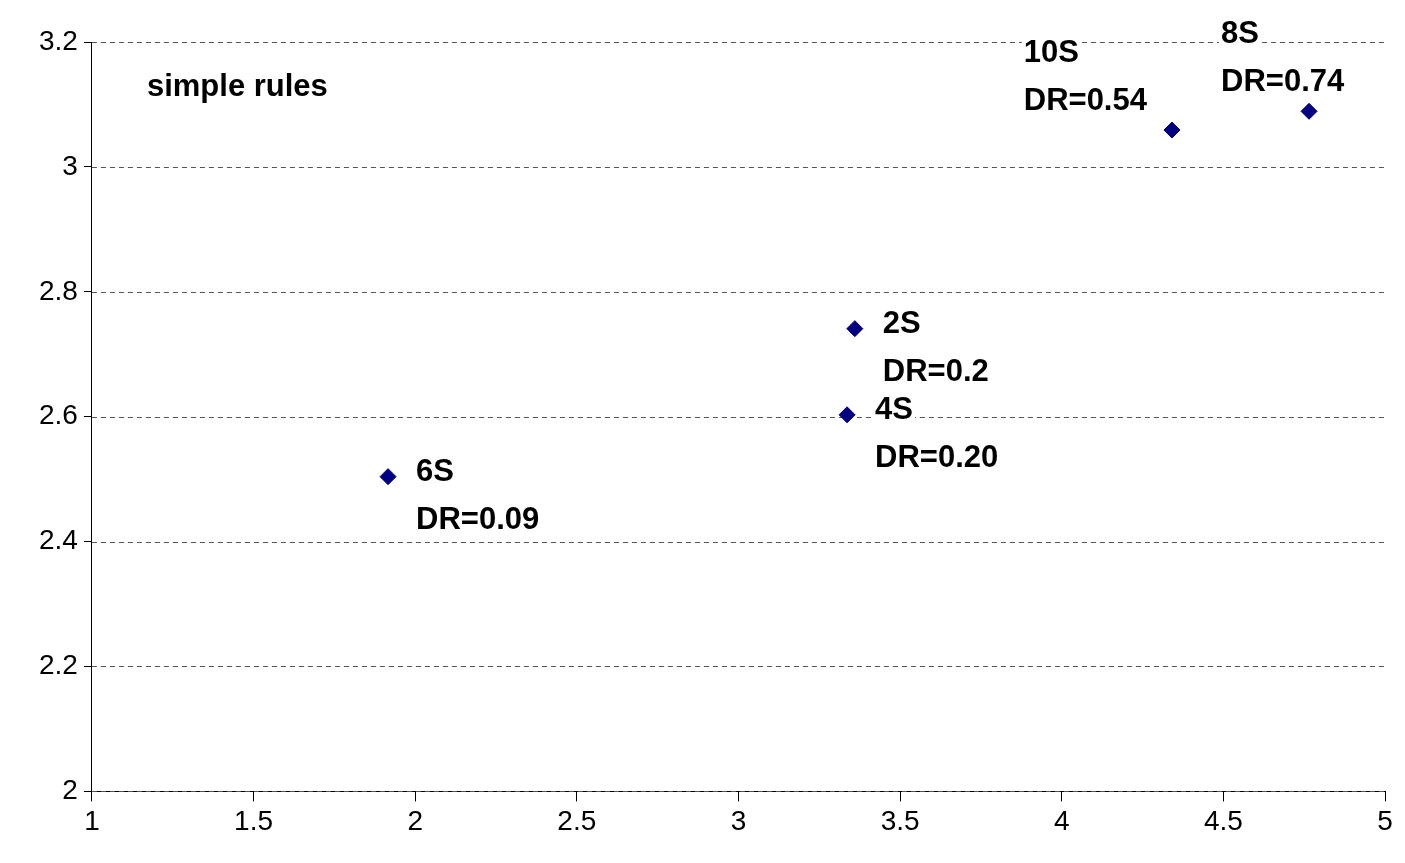 This screenshot has height=863, width=1405. I want to click on y-tick-label: 2.2, so click(58, 665).